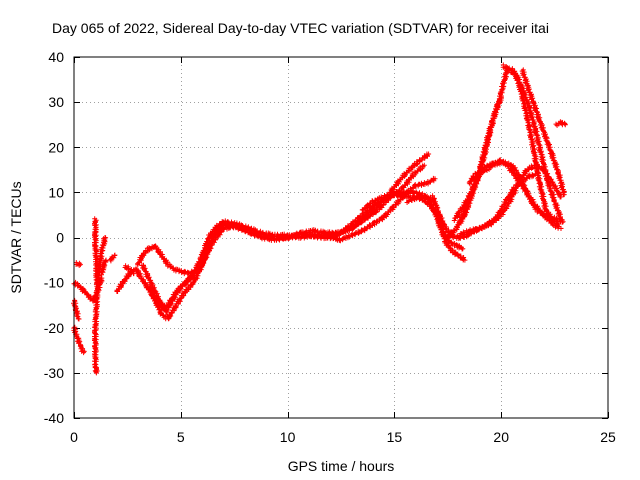 Image resolution: width=640 pixels, height=480 pixels. I want to click on y-tick-label: 10, so click(56, 192).